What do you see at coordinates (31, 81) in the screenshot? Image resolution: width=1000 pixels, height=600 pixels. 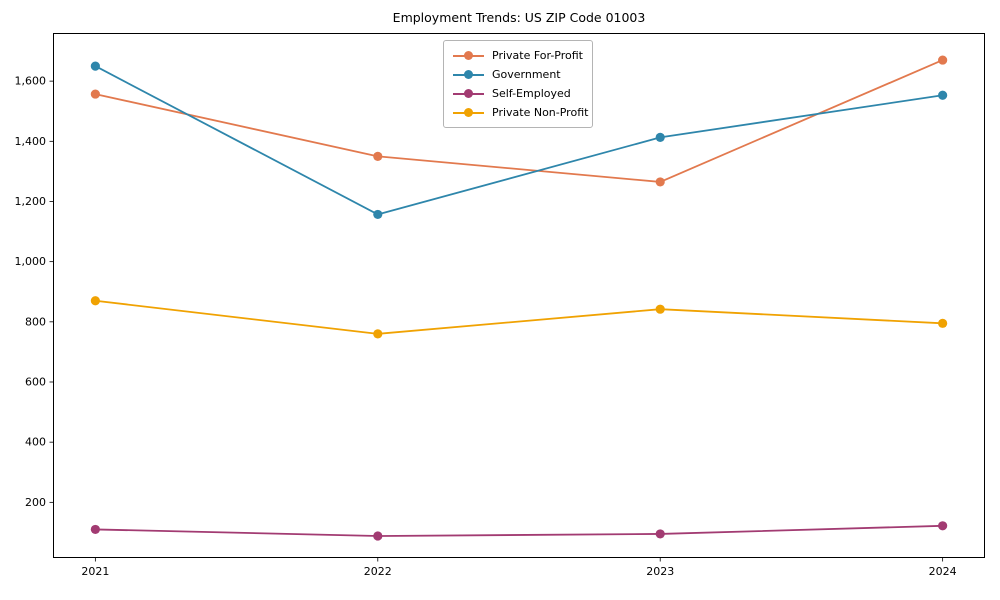 I see `y-tick-label: 1,600` at bounding box center [31, 81].